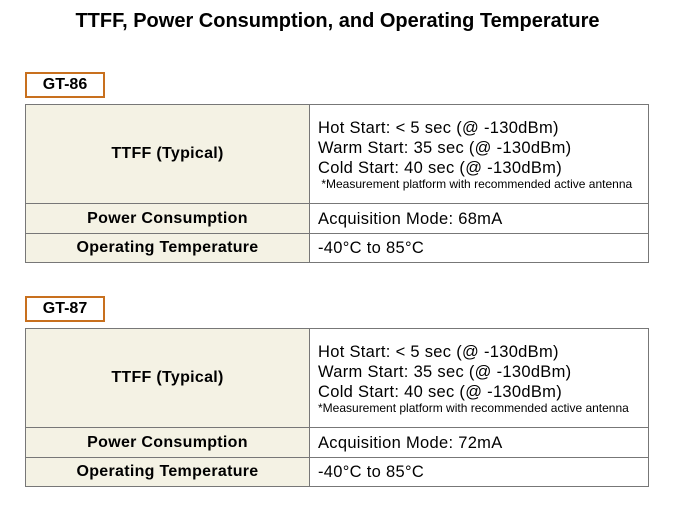  Describe the element at coordinates (410, 442) in the screenshot. I see `value-line: Acquisition Mode: 72mA` at that location.